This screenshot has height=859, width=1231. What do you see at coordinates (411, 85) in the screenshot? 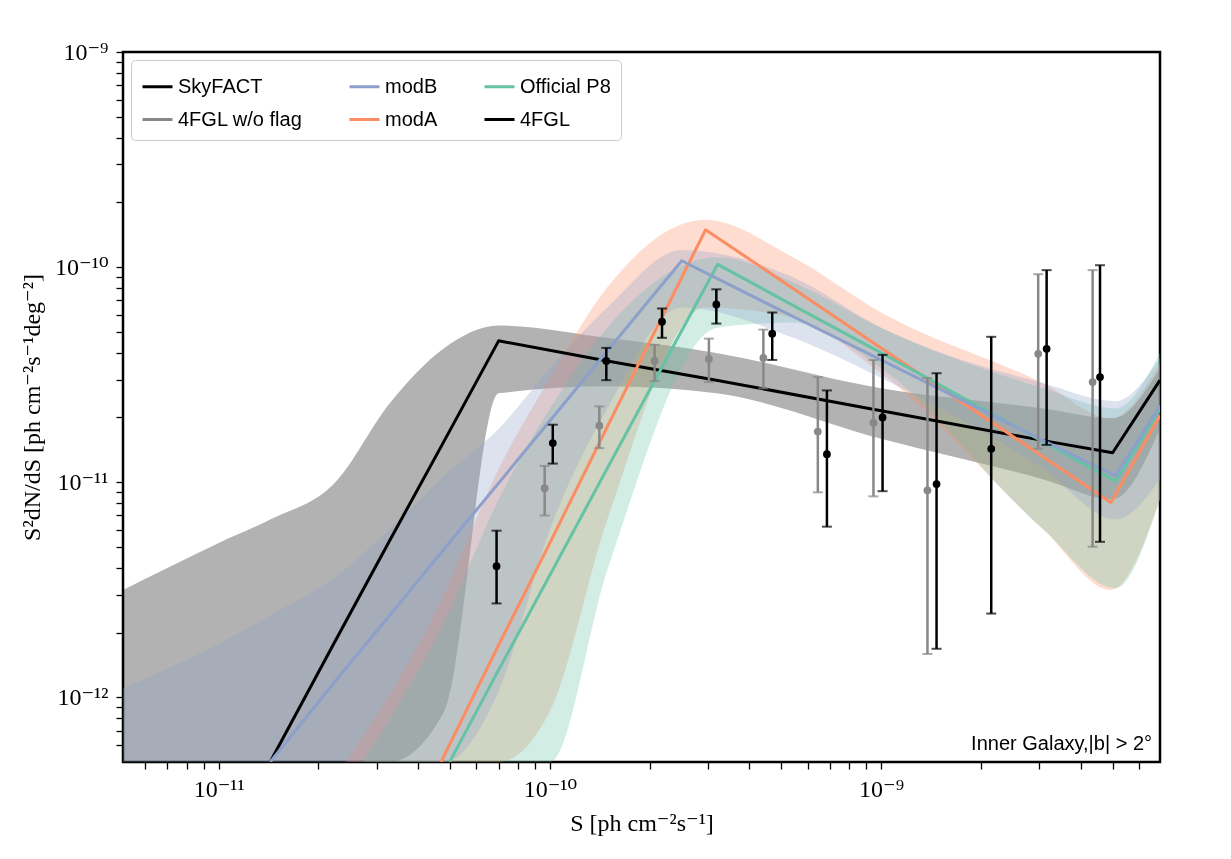
I see `legend-label: modB` at bounding box center [411, 85].